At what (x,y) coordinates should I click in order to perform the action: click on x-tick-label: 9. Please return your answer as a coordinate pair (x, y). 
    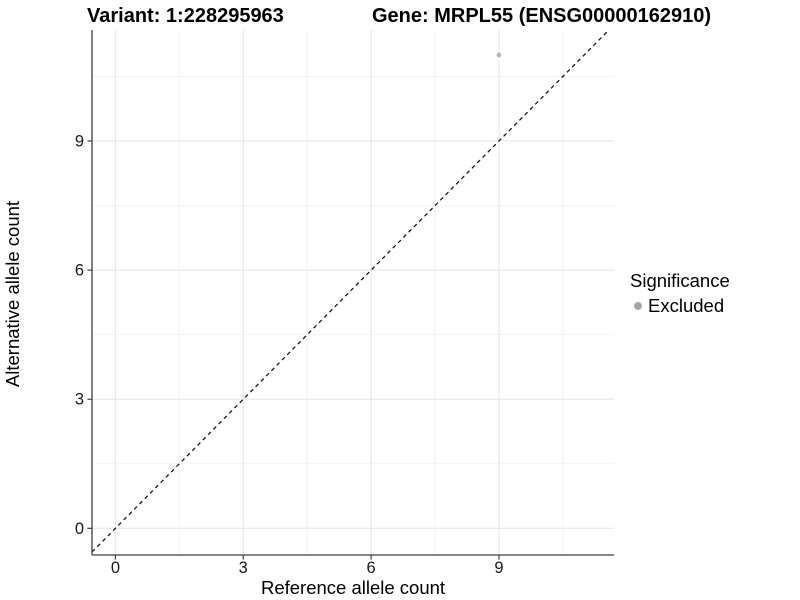
    Looking at the image, I should click on (498, 568).